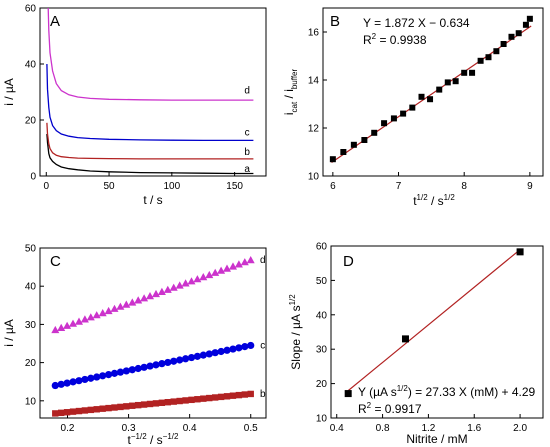 This screenshot has width=550, height=447. I want to click on panel-d-points, so click(434, 323).